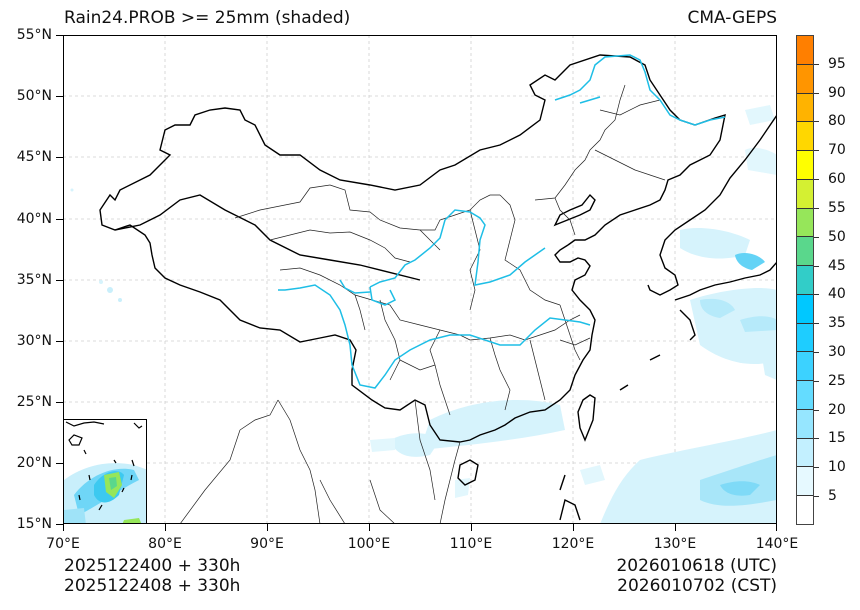  What do you see at coordinates (832, 496) in the screenshot?
I see `colorbar-label: 5` at bounding box center [832, 496].